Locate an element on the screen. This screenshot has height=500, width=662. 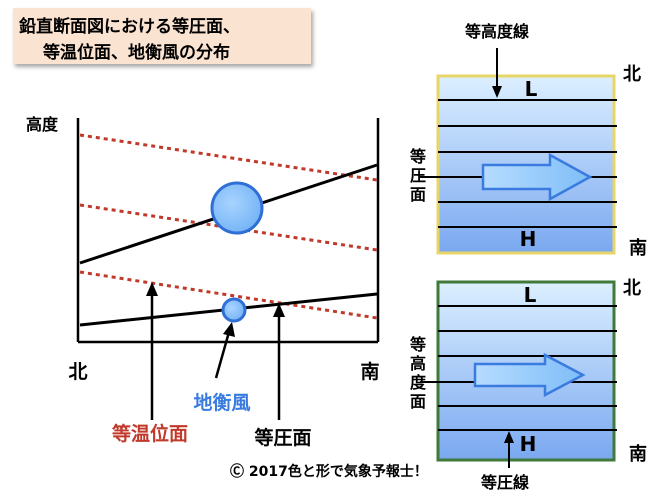
isentrope-pointer-arrow is located at coordinates (152, 351).